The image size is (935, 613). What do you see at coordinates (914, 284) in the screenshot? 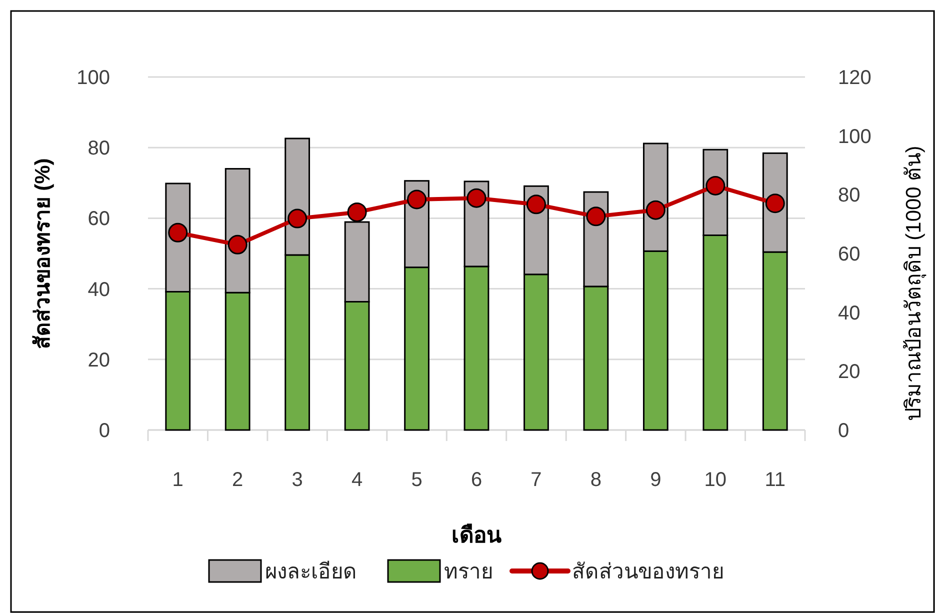
I see `y2-axis-title: ปริมาณป้อนวัตถุดิบ (1000 ตัน)` at bounding box center [914, 284].